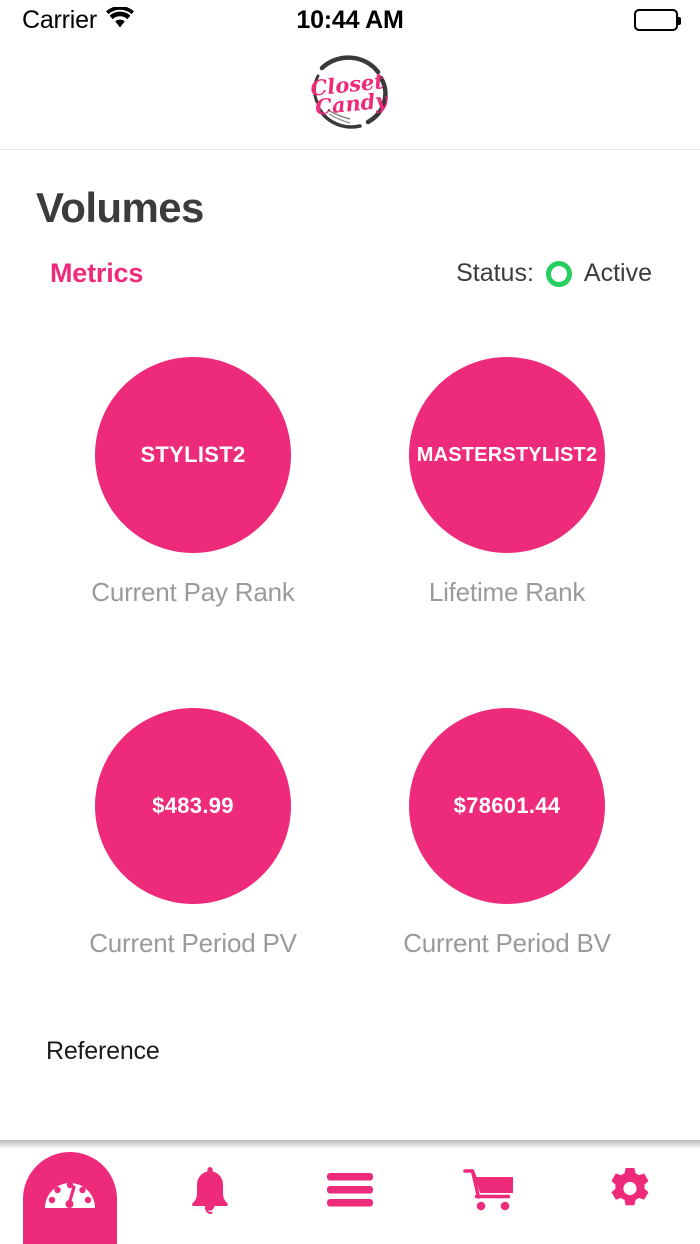 This screenshot has width=700, height=1244. I want to click on shopping-cart-icon, so click(490, 1192).